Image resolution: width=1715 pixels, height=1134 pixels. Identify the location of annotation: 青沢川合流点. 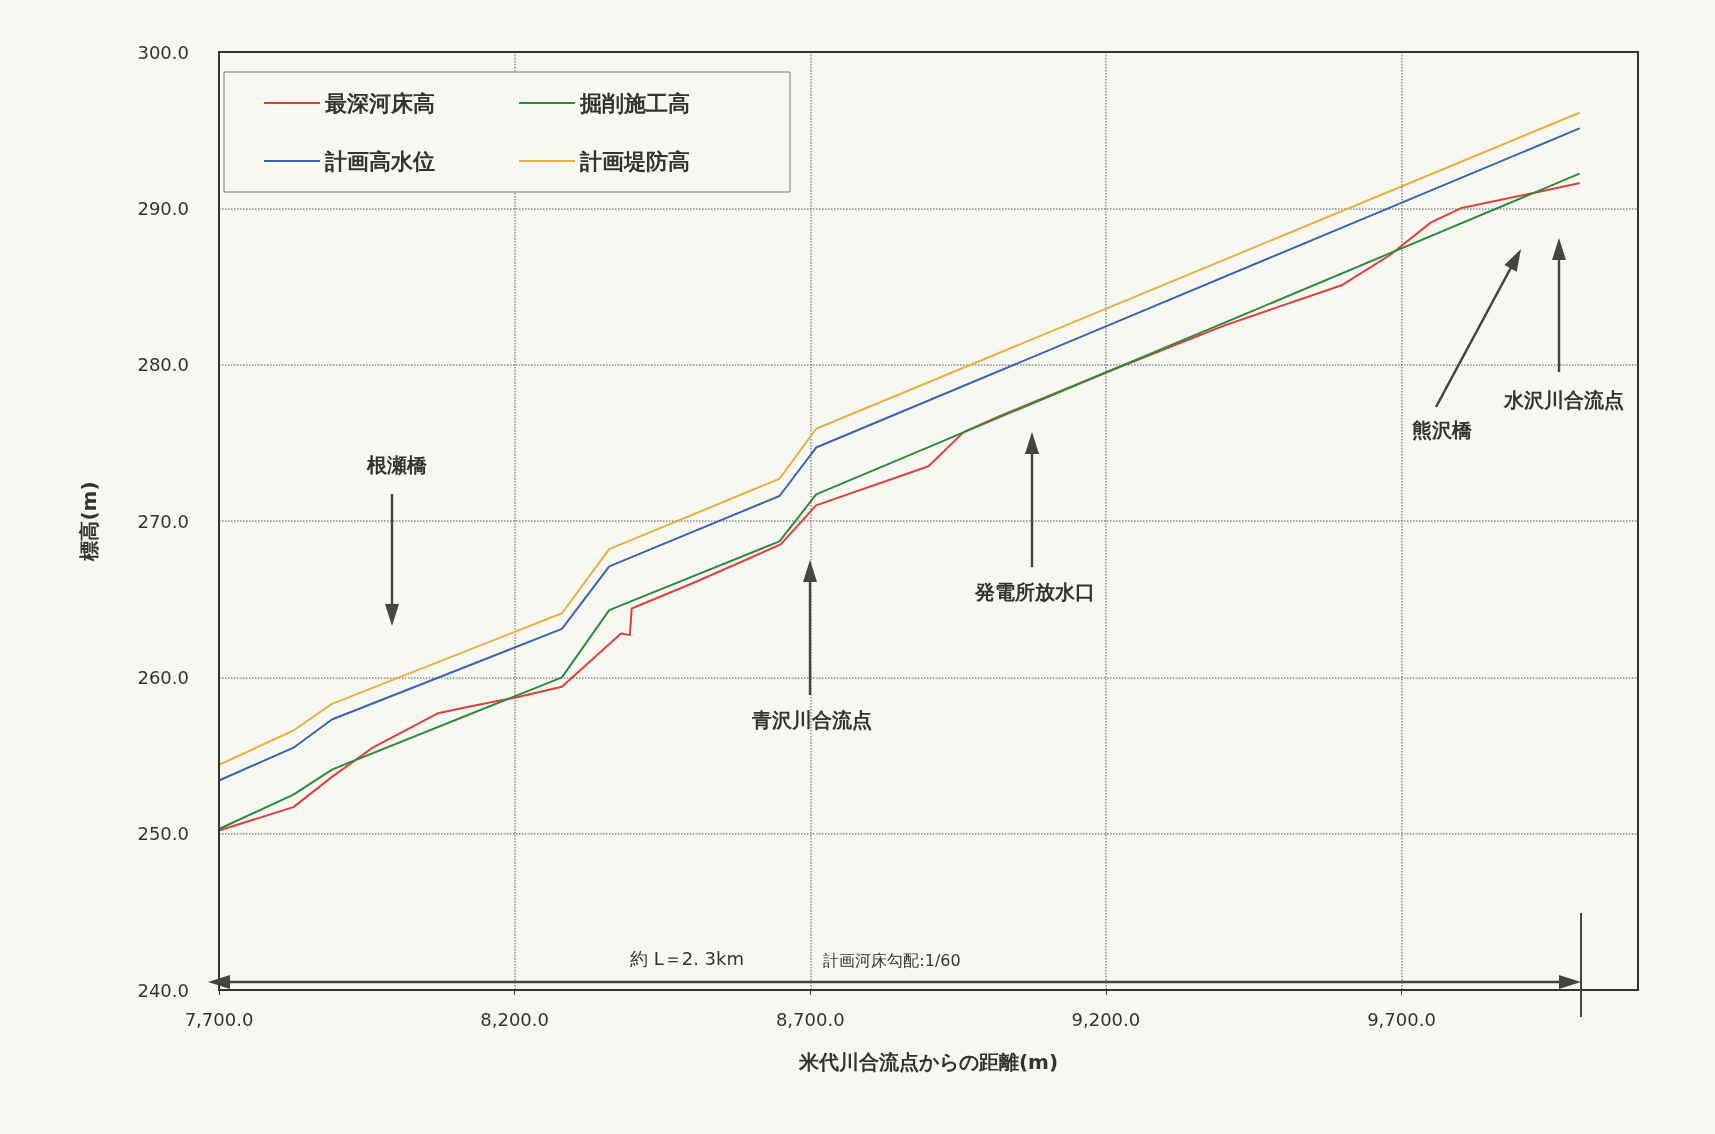
(811, 720).